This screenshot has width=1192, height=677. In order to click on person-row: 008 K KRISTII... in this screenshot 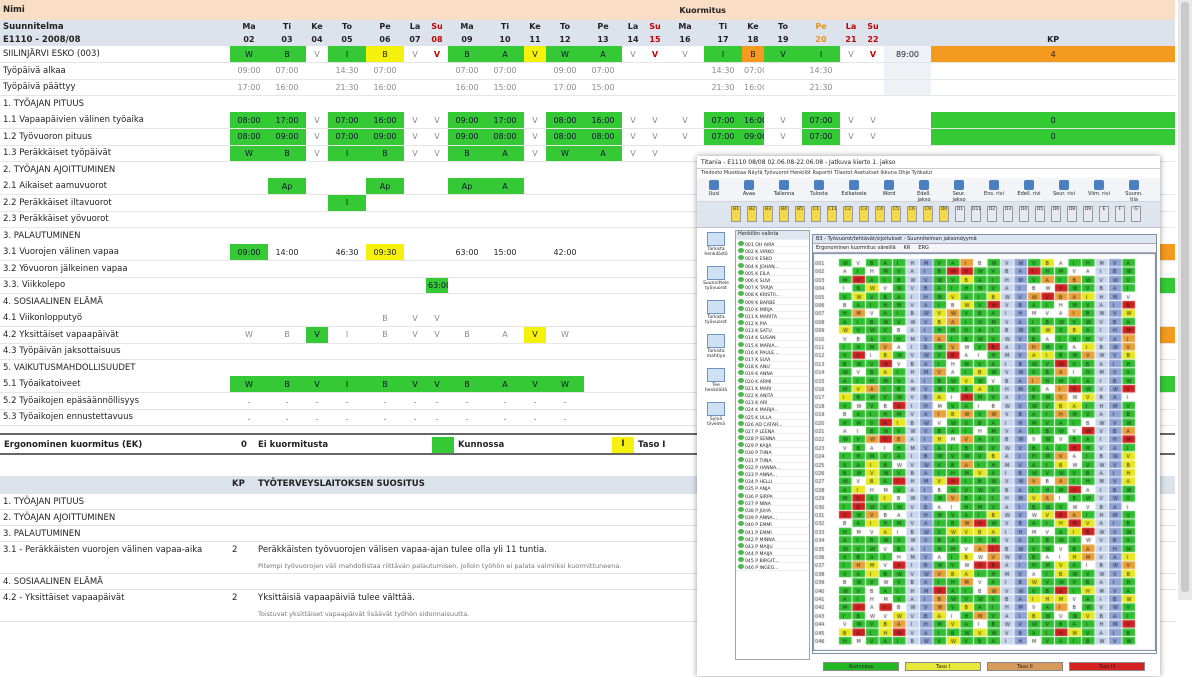, I will do `click(772, 294)`.